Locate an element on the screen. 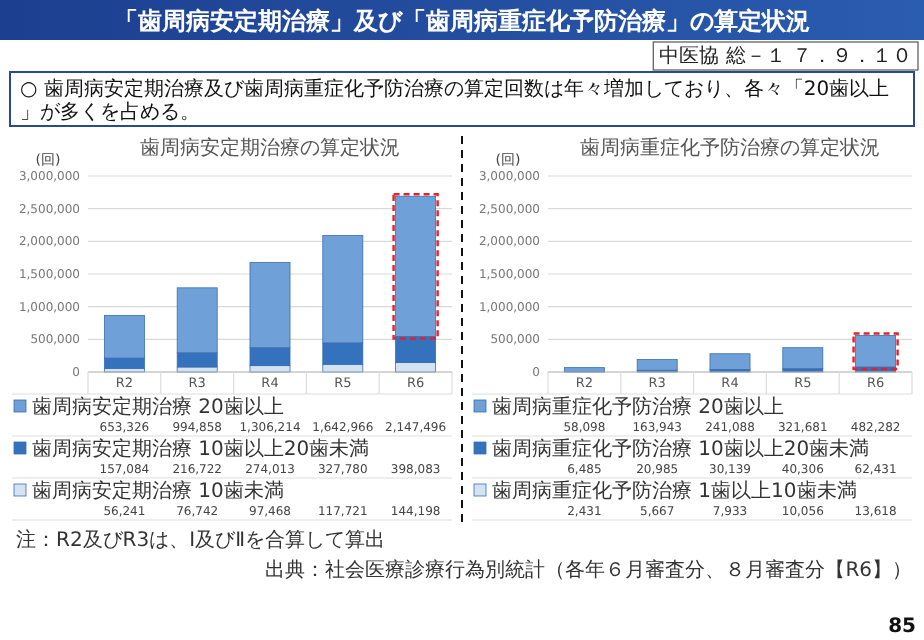  text: 中医協 総－１ ７．９．１０ is located at coordinates (785, 56).